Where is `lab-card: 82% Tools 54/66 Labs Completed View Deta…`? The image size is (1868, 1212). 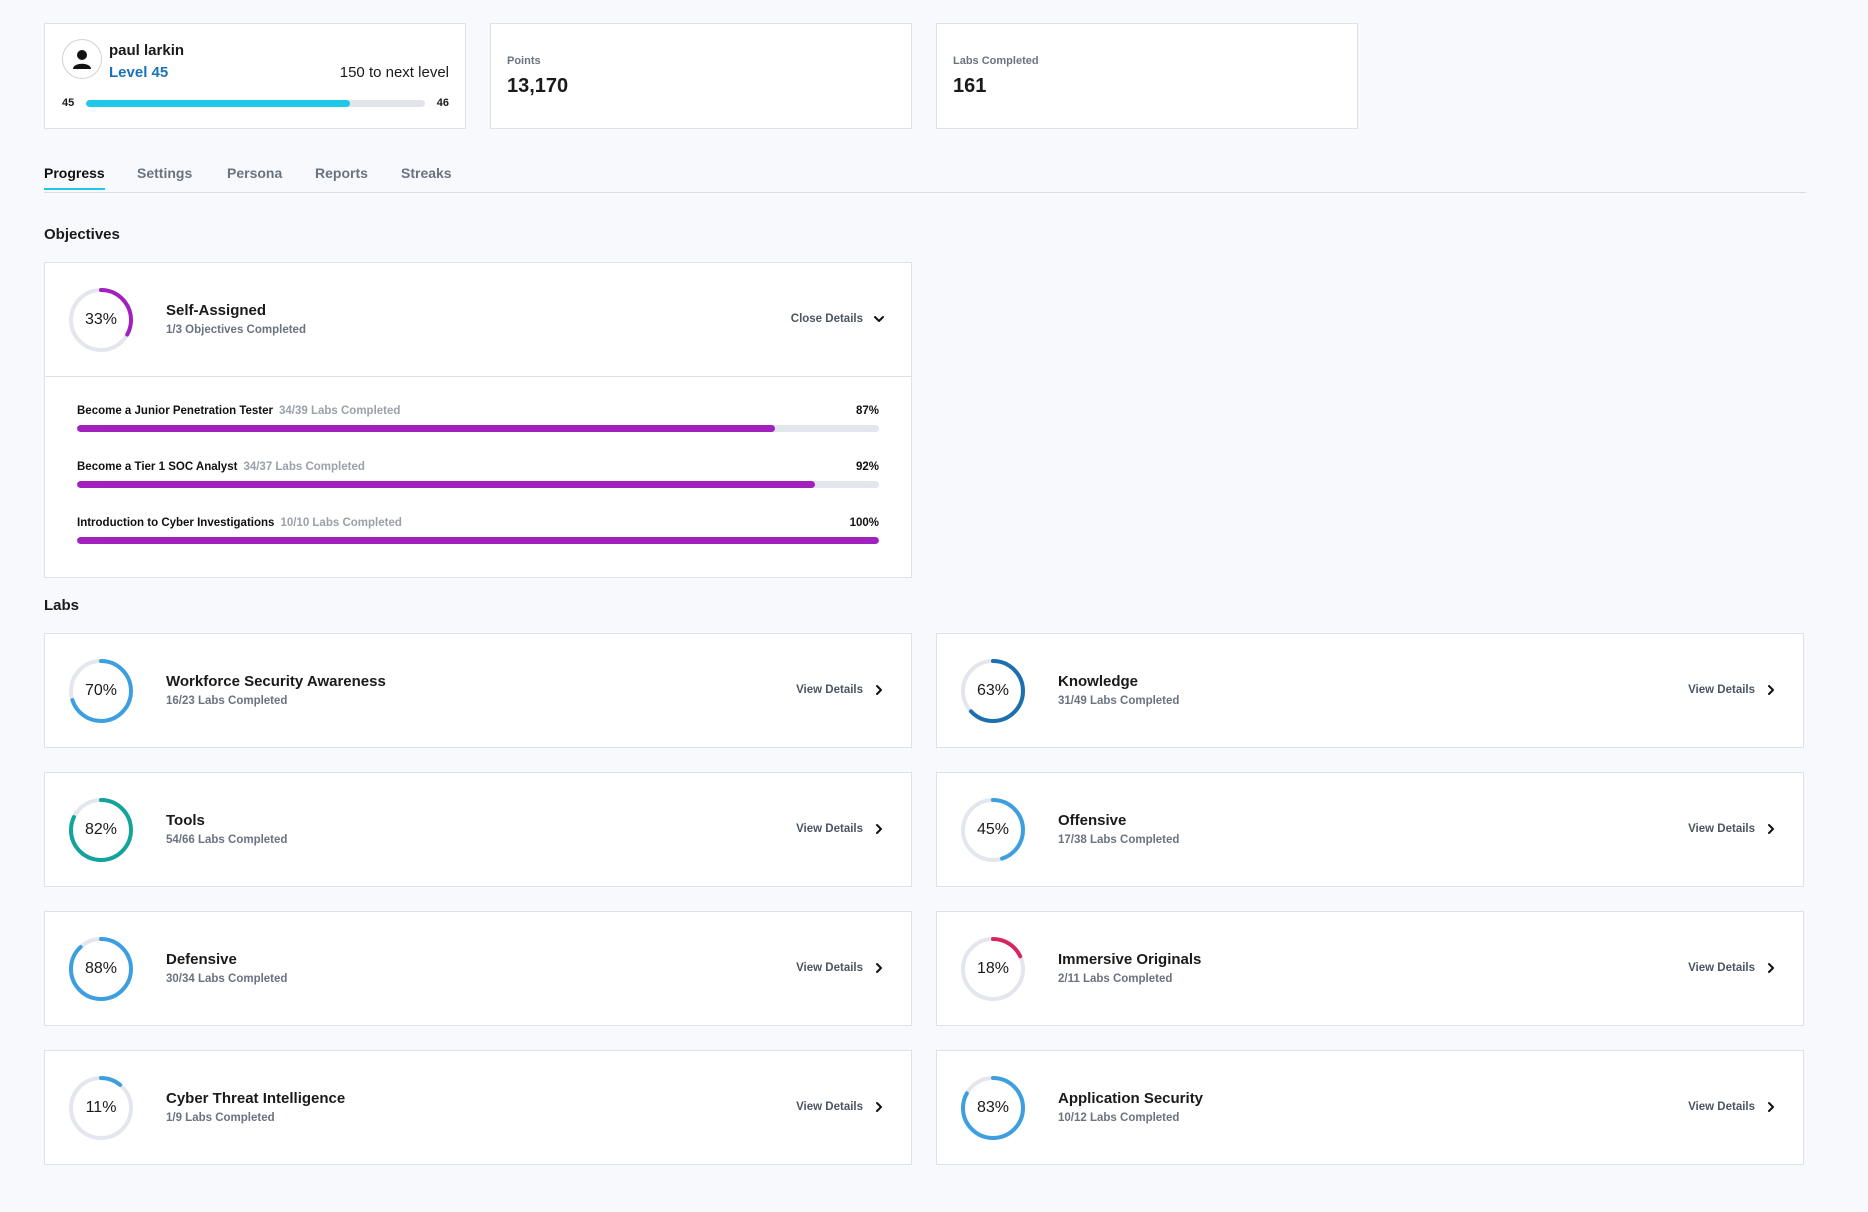
lab-card: 82% Tools 54/66 Labs Completed View Deta… is located at coordinates (478, 829).